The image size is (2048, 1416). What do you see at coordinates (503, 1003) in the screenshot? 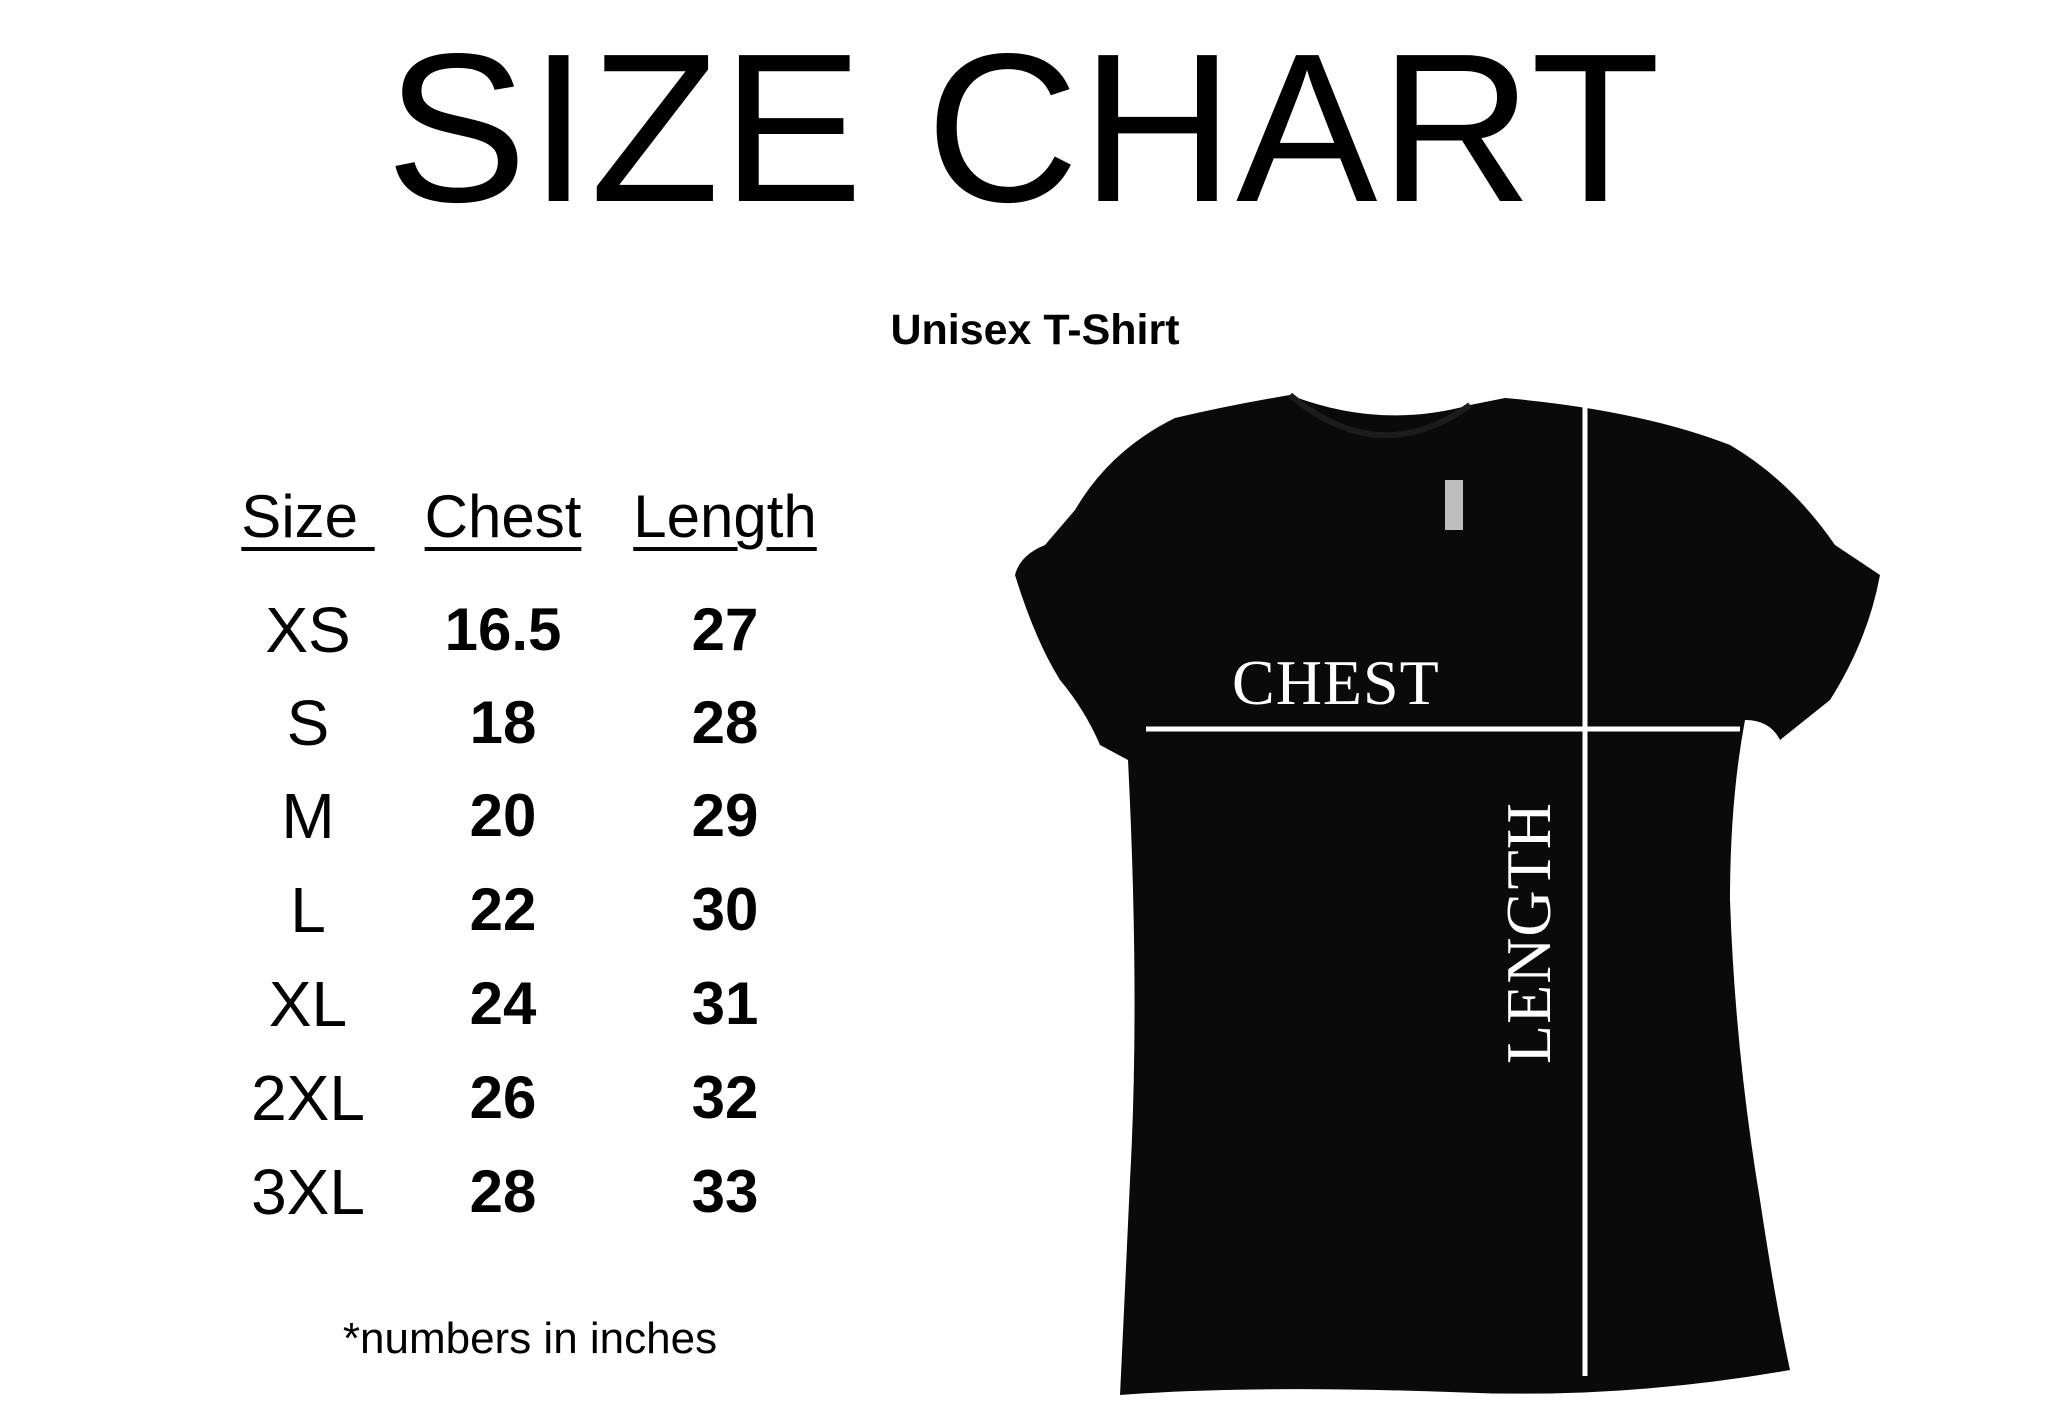
I see `chest-cell: 24` at bounding box center [503, 1003].